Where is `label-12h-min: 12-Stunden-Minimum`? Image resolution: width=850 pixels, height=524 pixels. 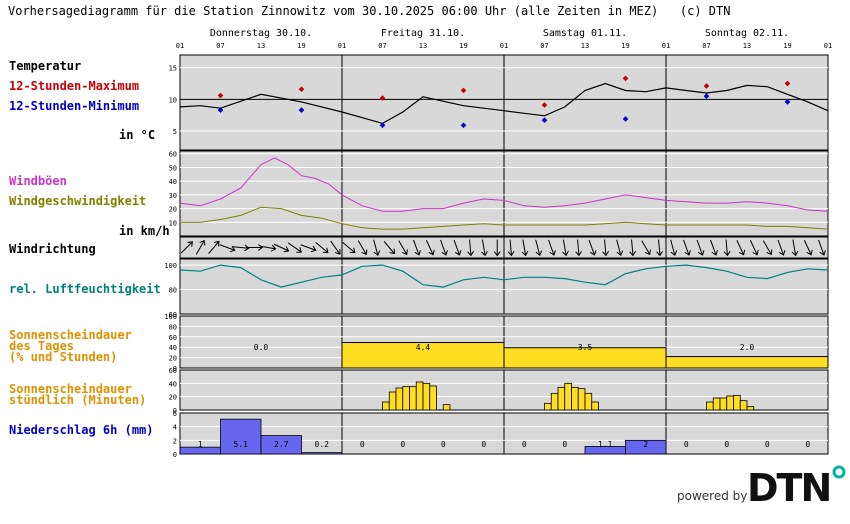 label-12h-min: 12-Stunden-Minimum is located at coordinates (74, 106).